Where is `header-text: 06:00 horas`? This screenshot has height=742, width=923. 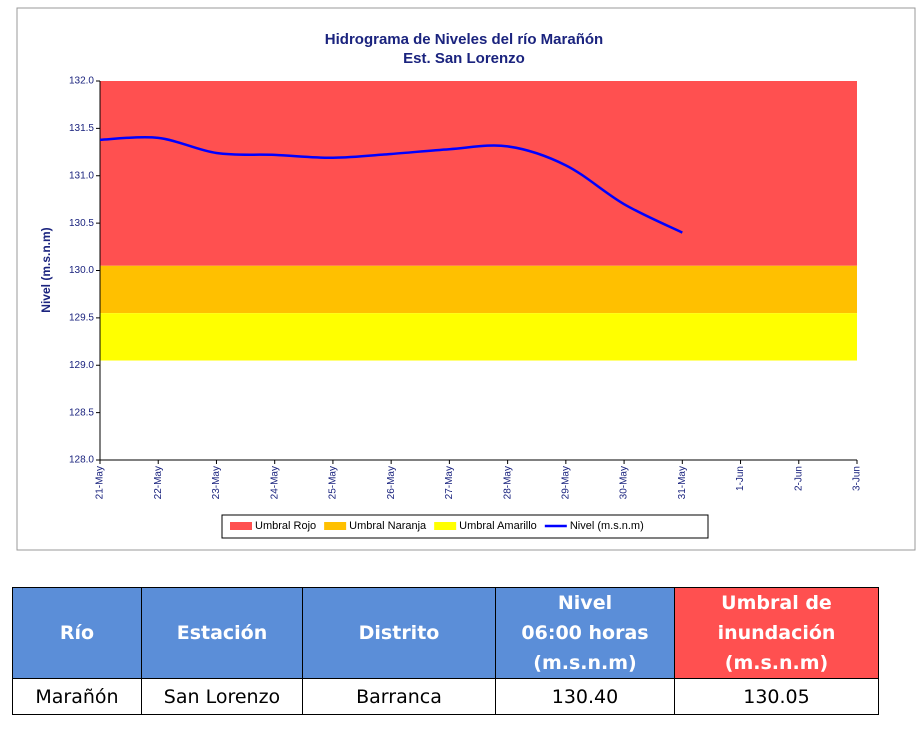
header-text: 06:00 horas is located at coordinates (585, 633).